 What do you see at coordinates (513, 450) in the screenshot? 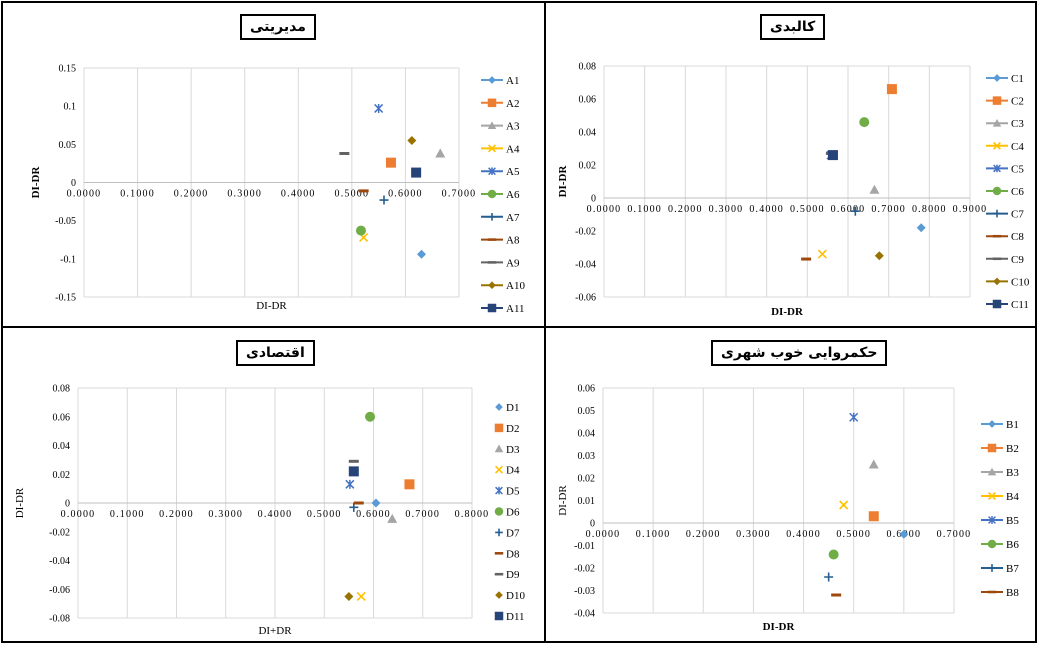
I see `legend-label: D3` at bounding box center [513, 450].